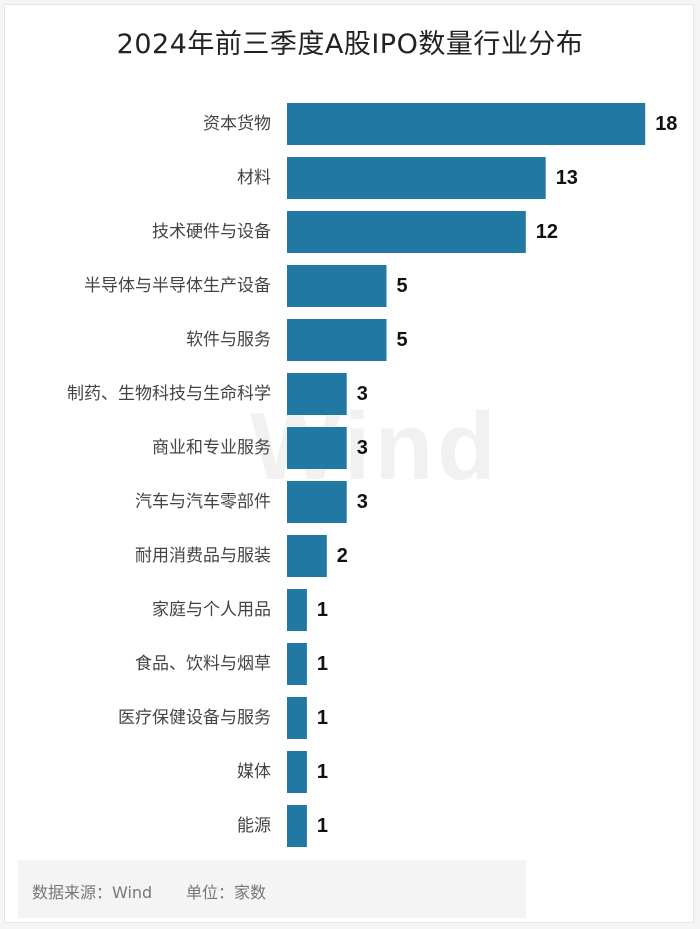  Describe the element at coordinates (226, 892) in the screenshot. I see `unit-note: 单位：家数` at that location.